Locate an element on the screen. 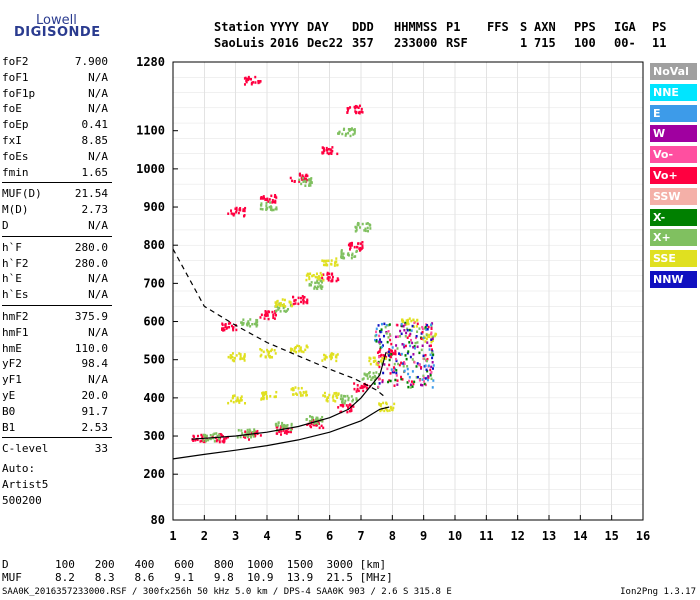 The width and height of the screenshot is (700, 600). param-value: 0.41 is located at coordinates (95, 125).